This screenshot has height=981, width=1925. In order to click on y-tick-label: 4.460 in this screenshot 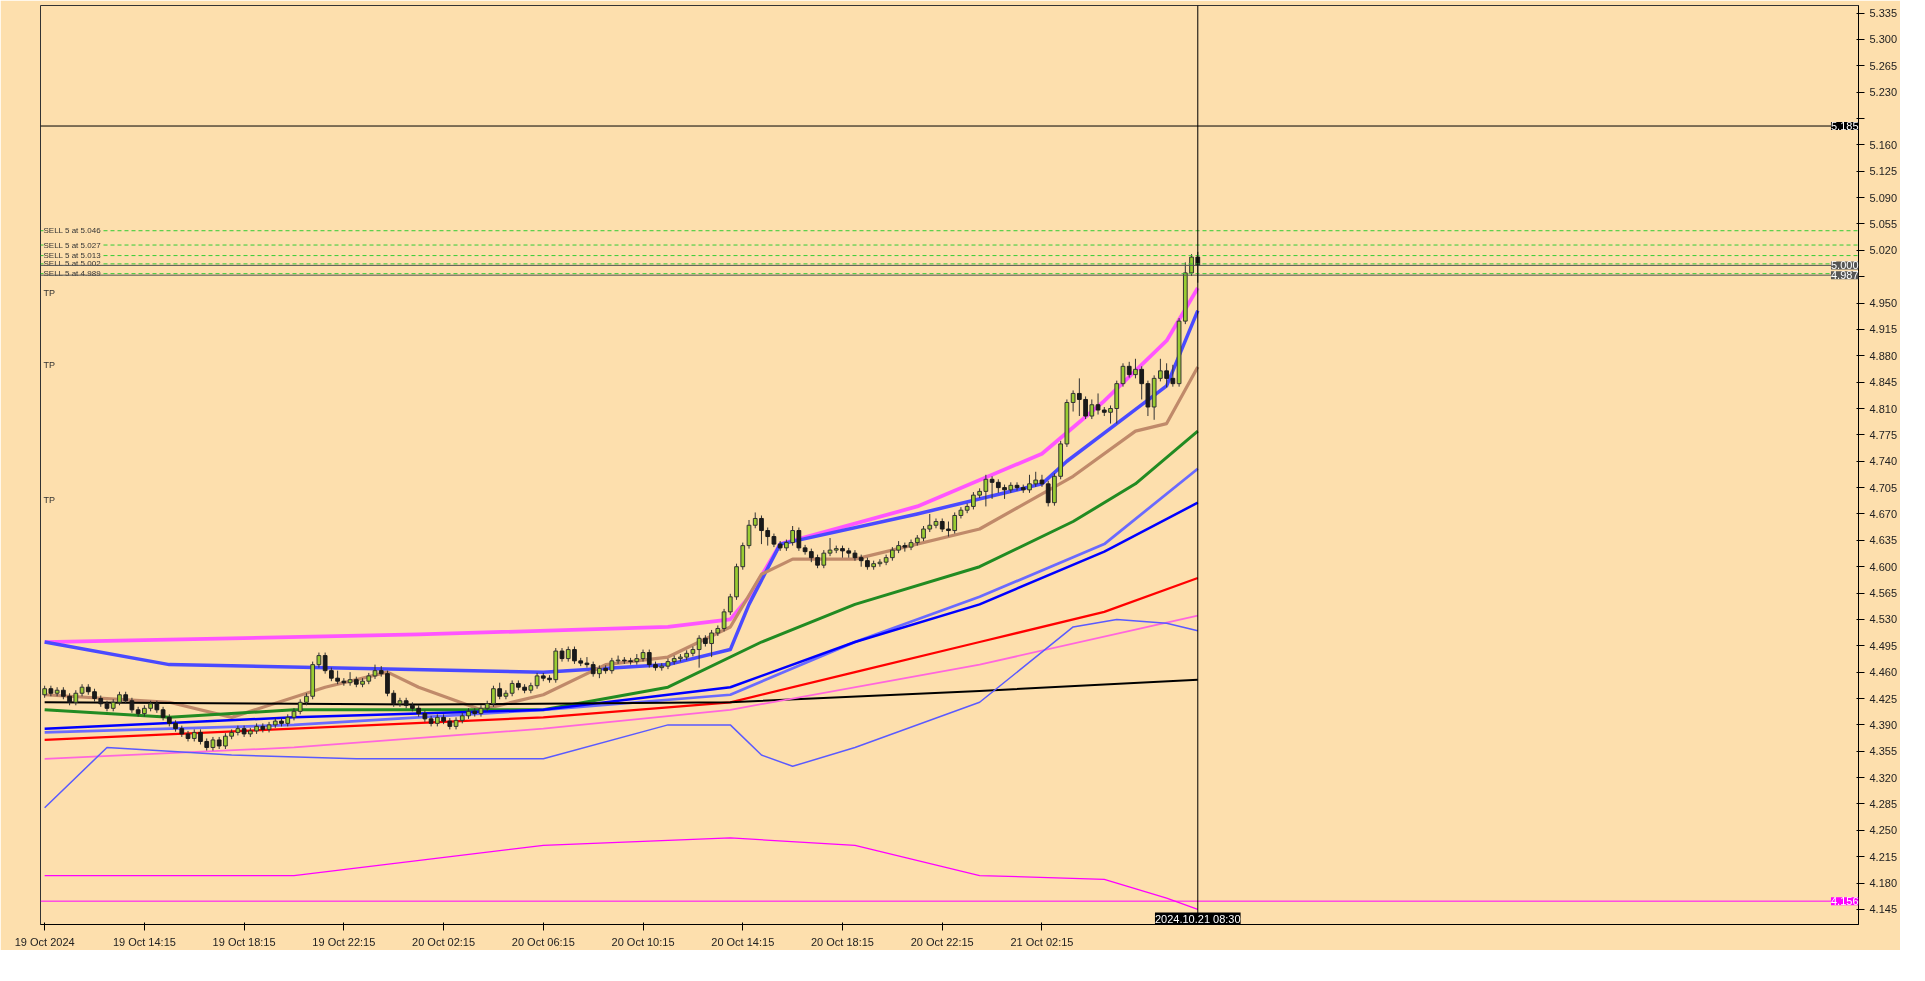, I will do `click(1883, 672)`.